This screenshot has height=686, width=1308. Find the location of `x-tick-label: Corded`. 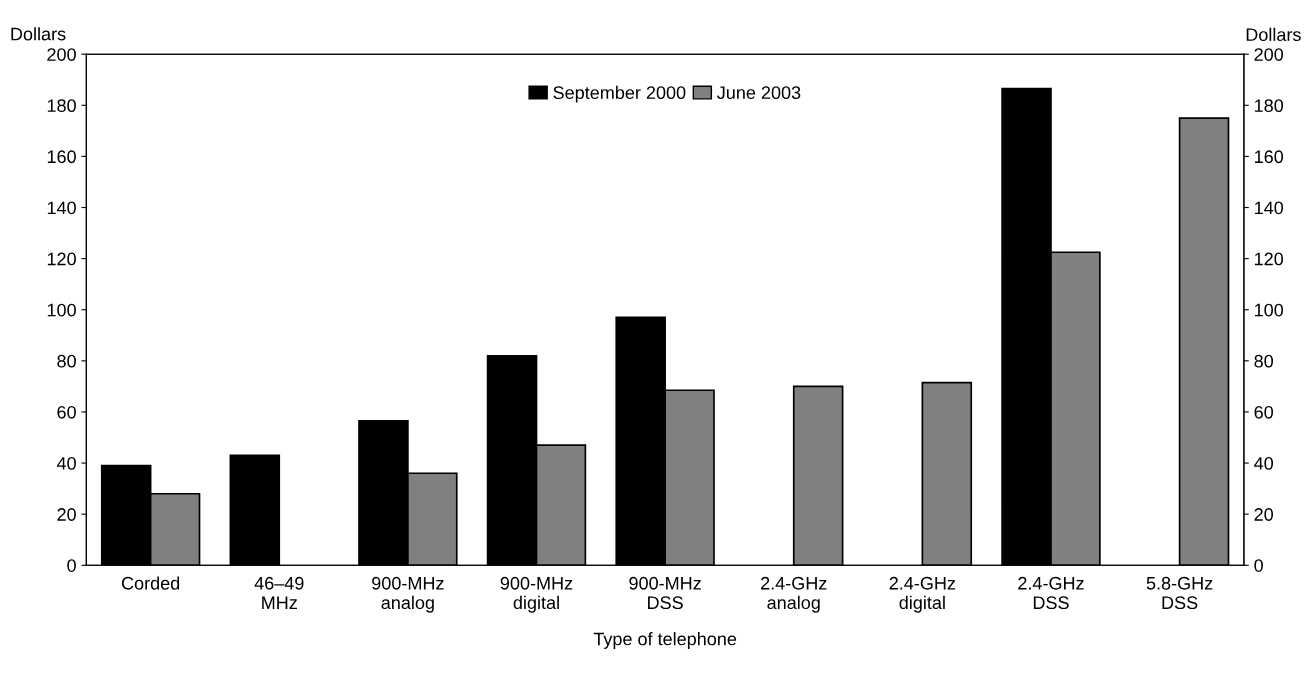

x-tick-label: Corded is located at coordinates (150, 583).